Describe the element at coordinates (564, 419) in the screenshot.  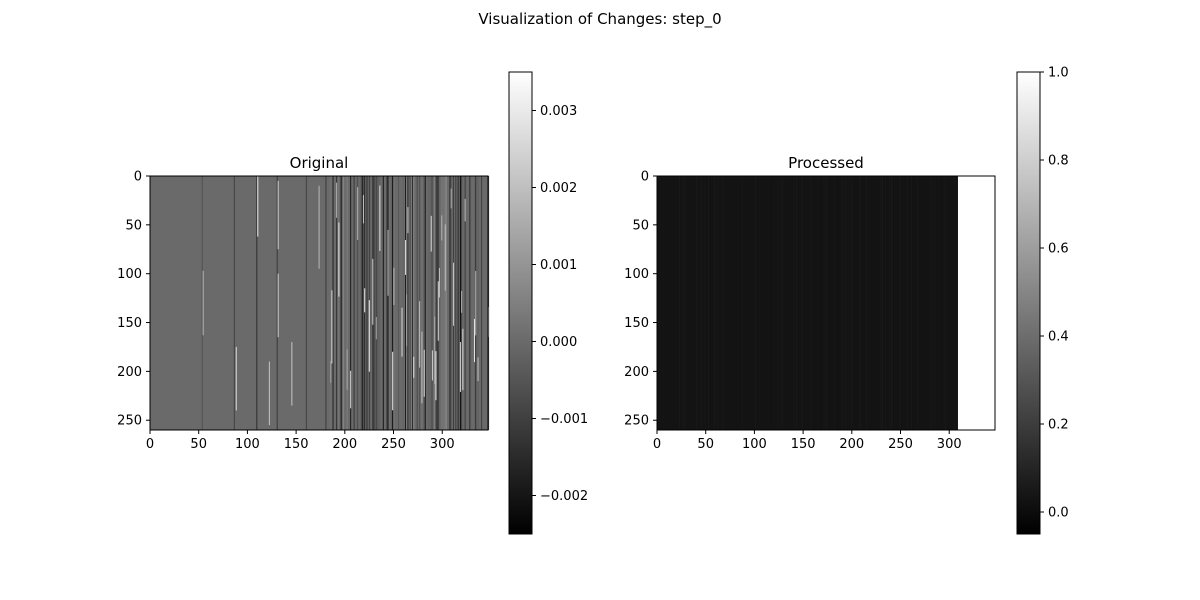
I see `colorbar-tick-label: −0.001` at that location.